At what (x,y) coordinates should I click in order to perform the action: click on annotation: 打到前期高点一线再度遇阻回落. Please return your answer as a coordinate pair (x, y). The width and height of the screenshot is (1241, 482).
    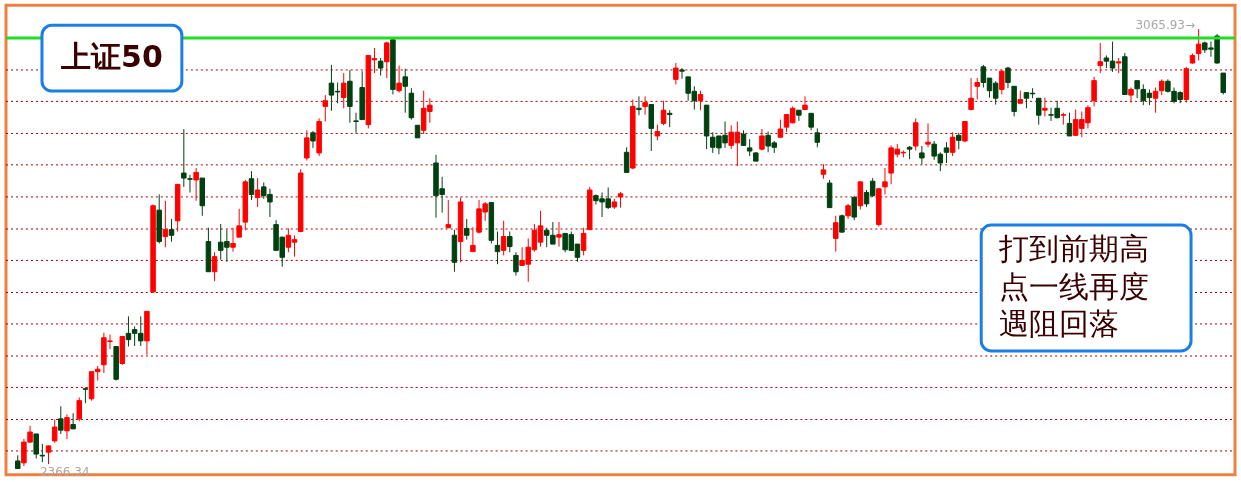
    Looking at the image, I should click on (1074, 286).